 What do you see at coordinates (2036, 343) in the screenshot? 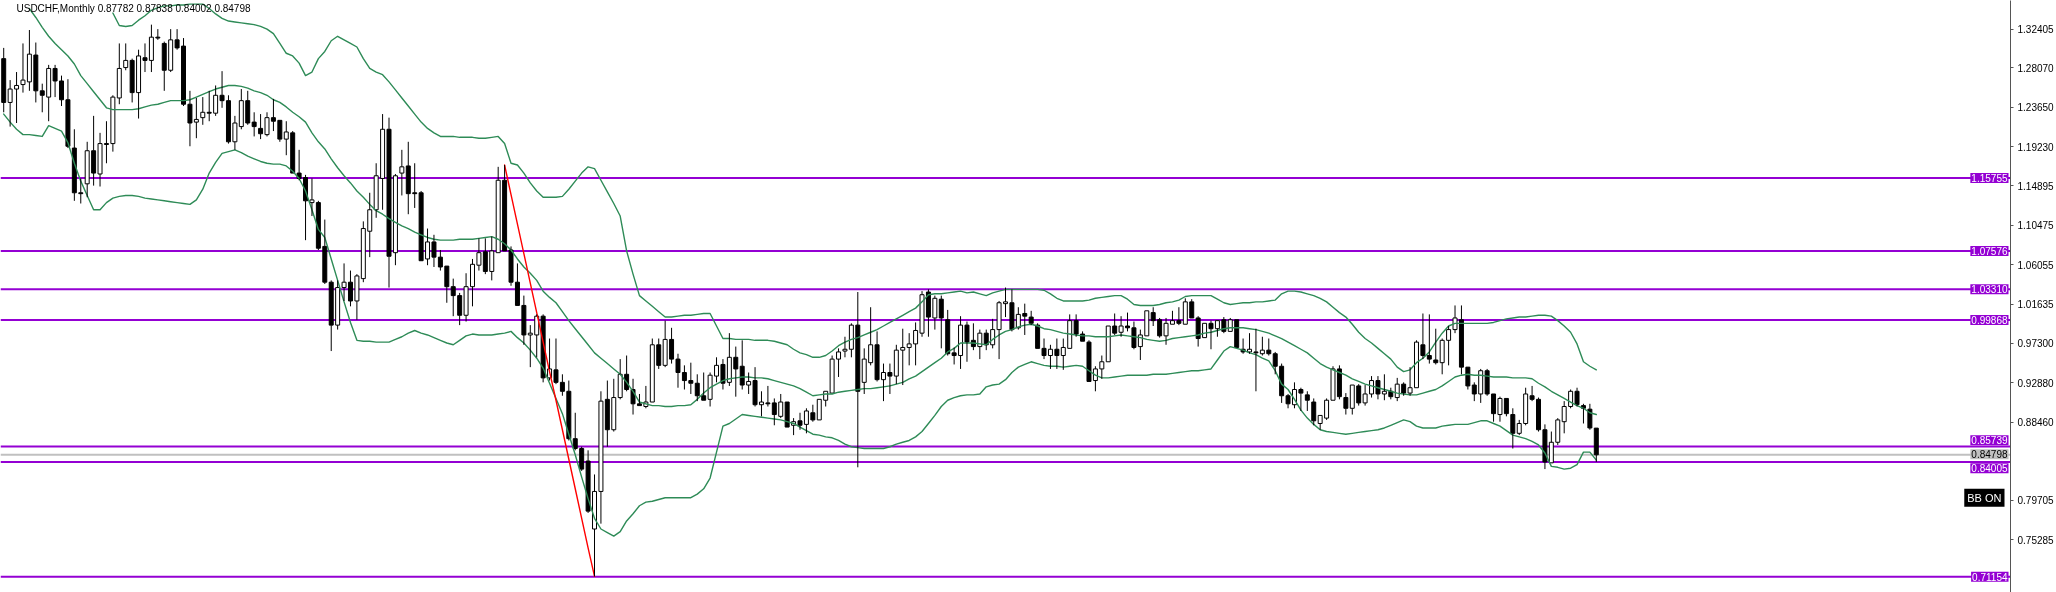
I see `y-tick-label: 0.97300` at bounding box center [2036, 343].